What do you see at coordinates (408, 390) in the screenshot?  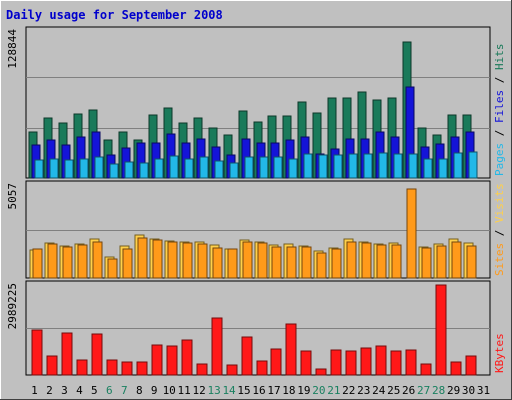 I see `x-tick-label-day-26: 26` at bounding box center [408, 390].